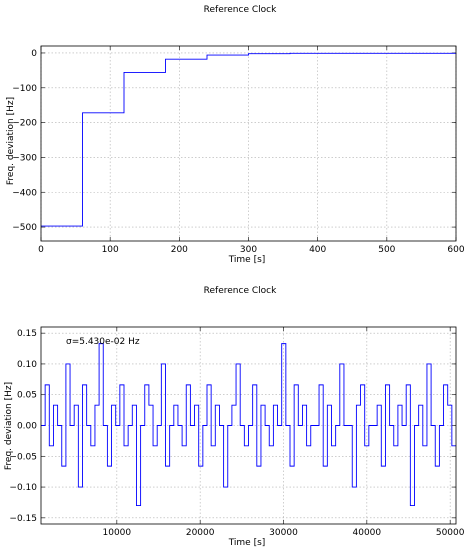  What do you see at coordinates (110, 250) in the screenshot?
I see `chart-top-xtick-label: 100` at bounding box center [110, 250].